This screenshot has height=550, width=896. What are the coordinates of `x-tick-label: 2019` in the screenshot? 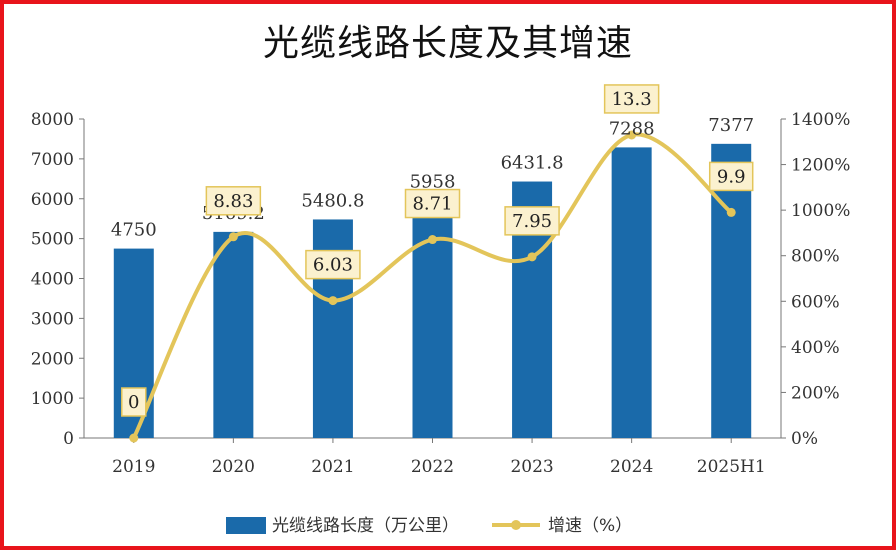 It's located at (133, 467).